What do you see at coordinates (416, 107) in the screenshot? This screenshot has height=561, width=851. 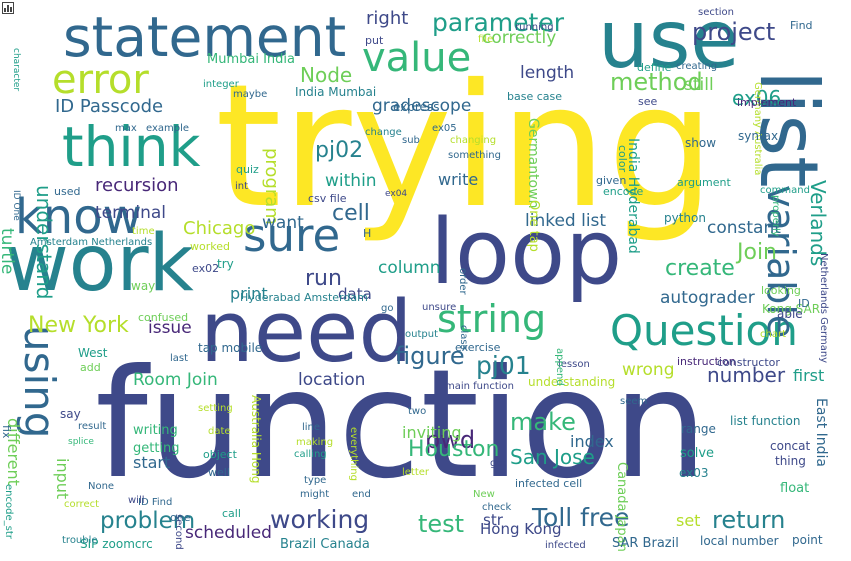 I see `word-express: express` at bounding box center [416, 107].